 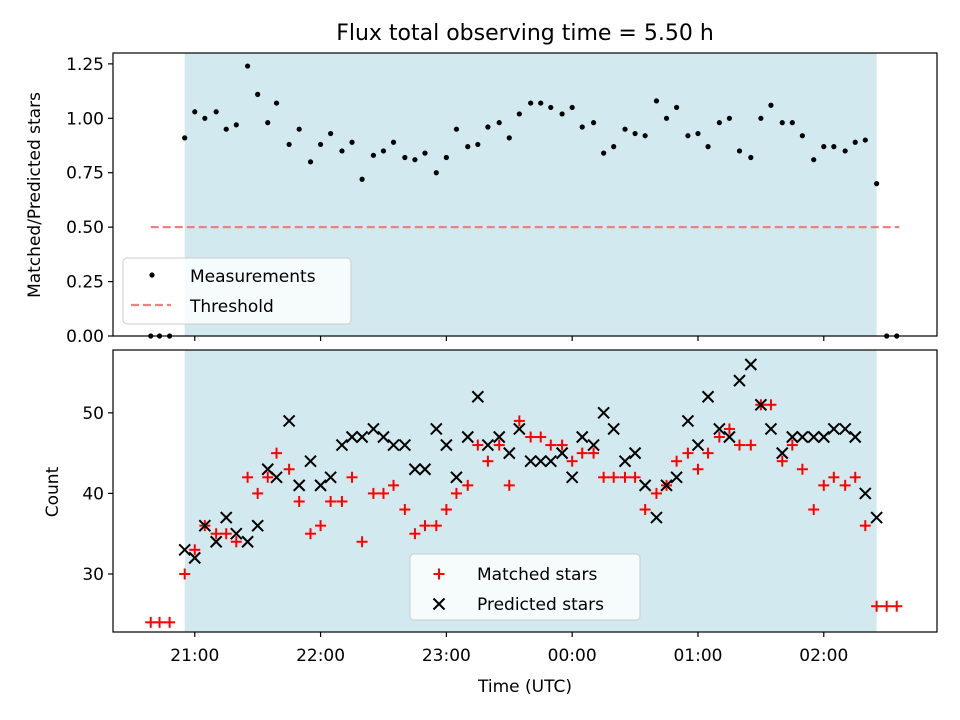 I want to click on top-y-tick-label: 0.50, so click(x=85, y=228).